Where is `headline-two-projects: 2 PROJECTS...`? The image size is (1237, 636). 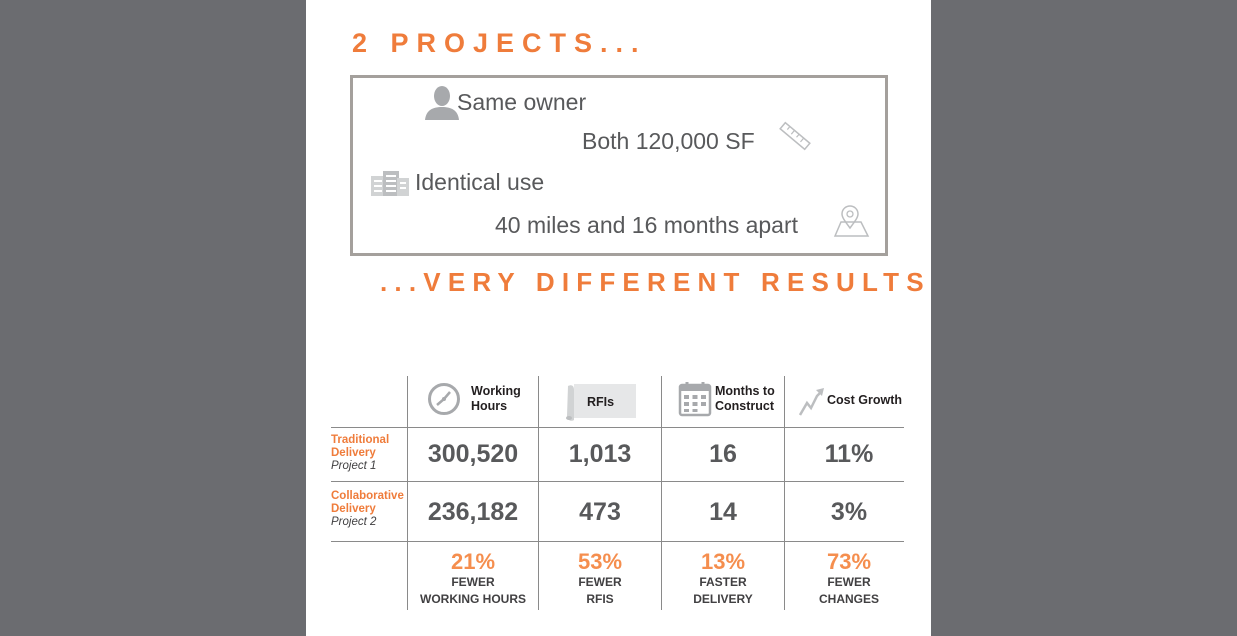 headline-two-projects: 2 PROJECTS... is located at coordinates (499, 43).